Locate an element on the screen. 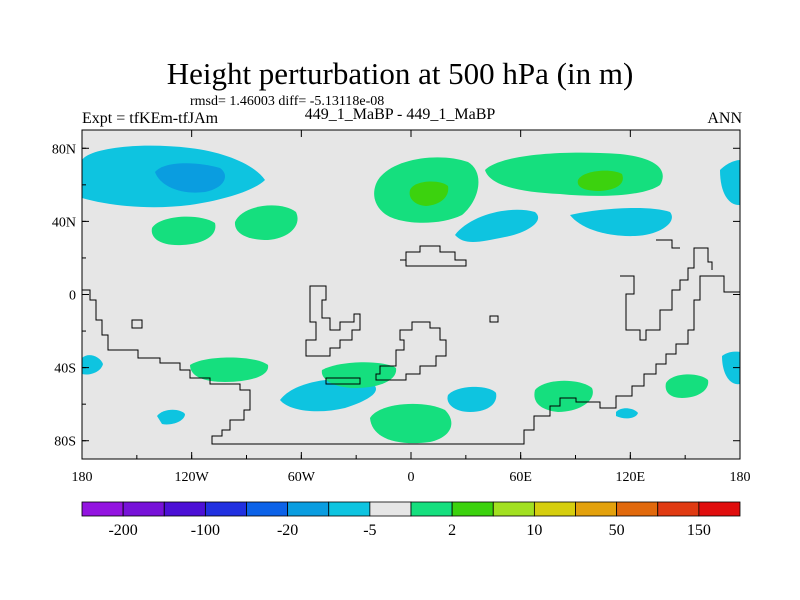  anomaly-north-atlantic-east is located at coordinates (730, 183).